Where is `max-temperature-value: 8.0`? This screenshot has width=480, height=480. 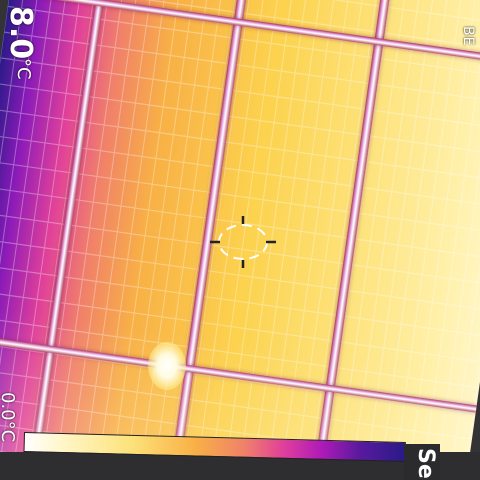
max-temperature-value: 8.0 is located at coordinates (20, 33).